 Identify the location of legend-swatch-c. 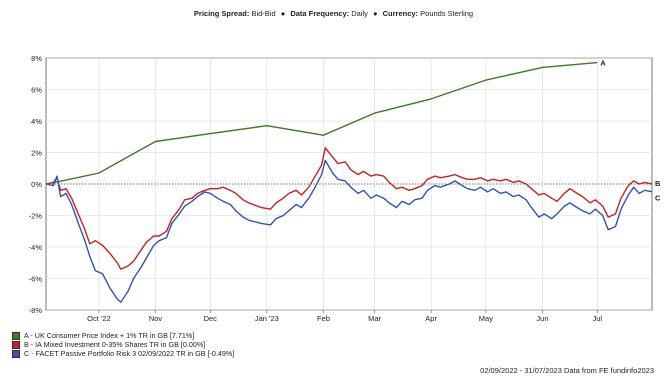
(16, 353).